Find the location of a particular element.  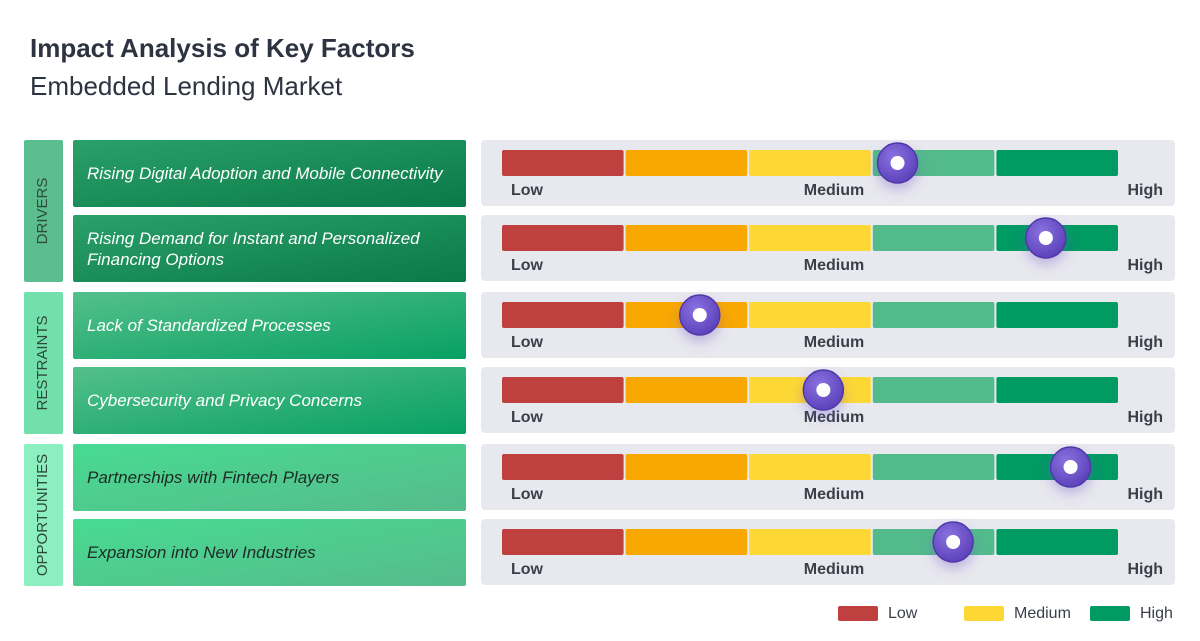

factor-label-box: Cybersecurity and Privacy Concerns is located at coordinates (224, 400).